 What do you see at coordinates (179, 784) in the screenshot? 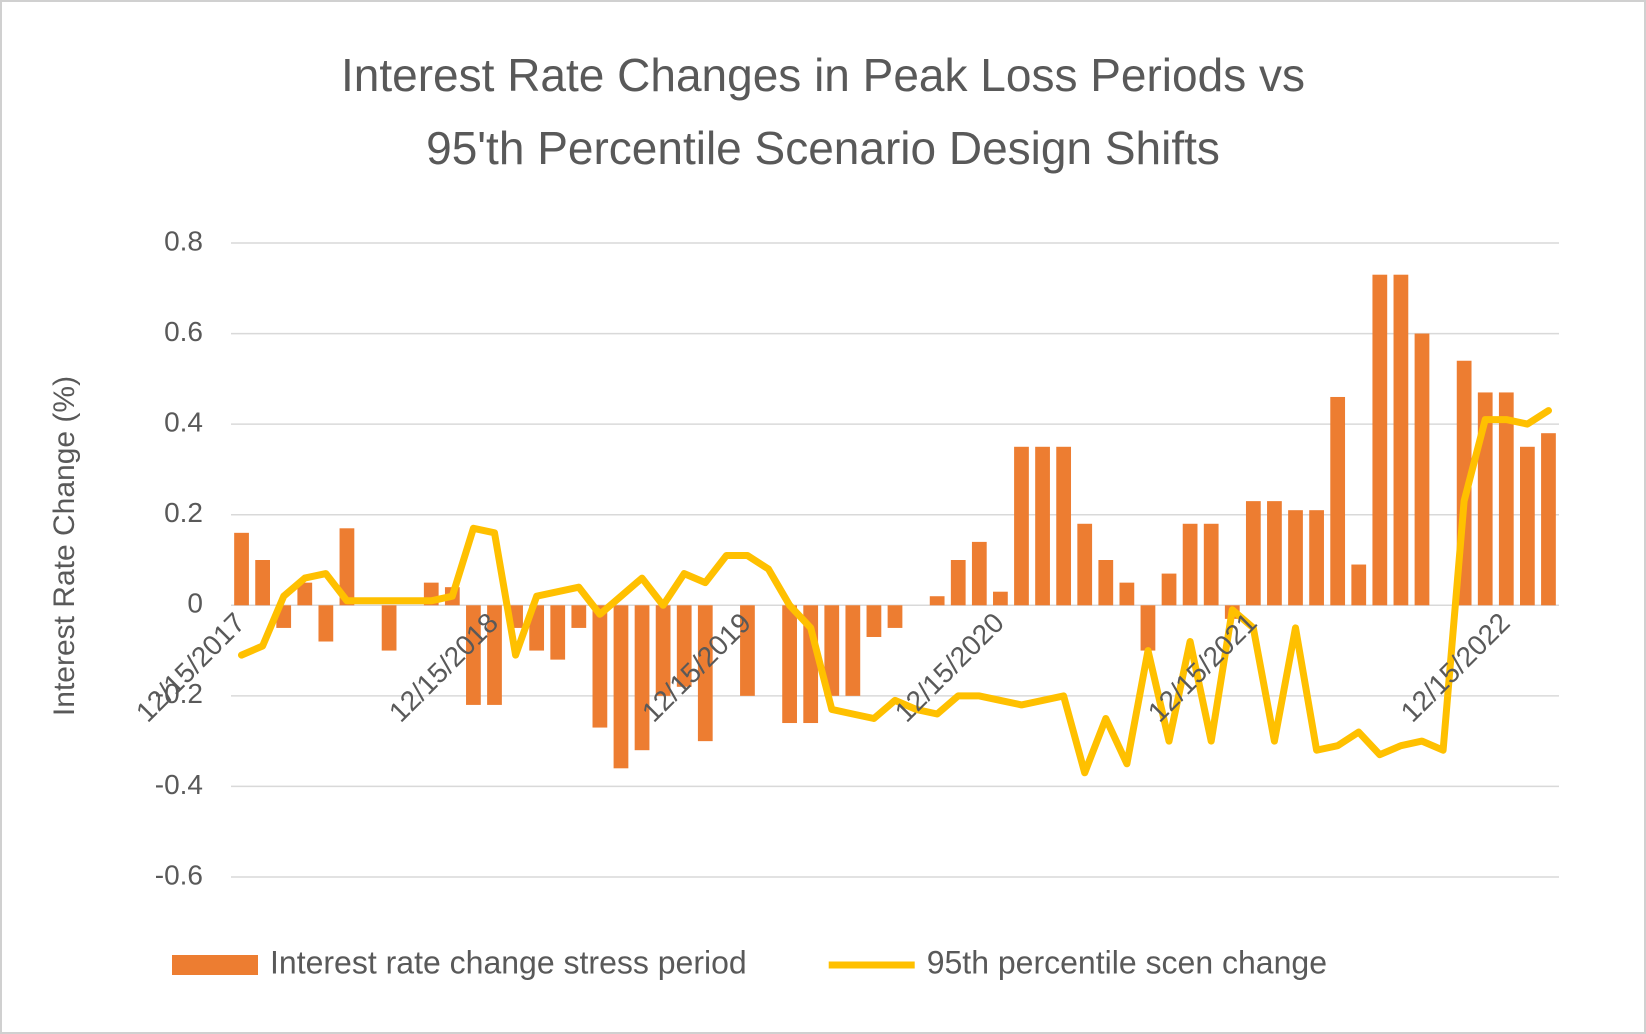
I see `y-tick-label: -0.4` at bounding box center [179, 784].